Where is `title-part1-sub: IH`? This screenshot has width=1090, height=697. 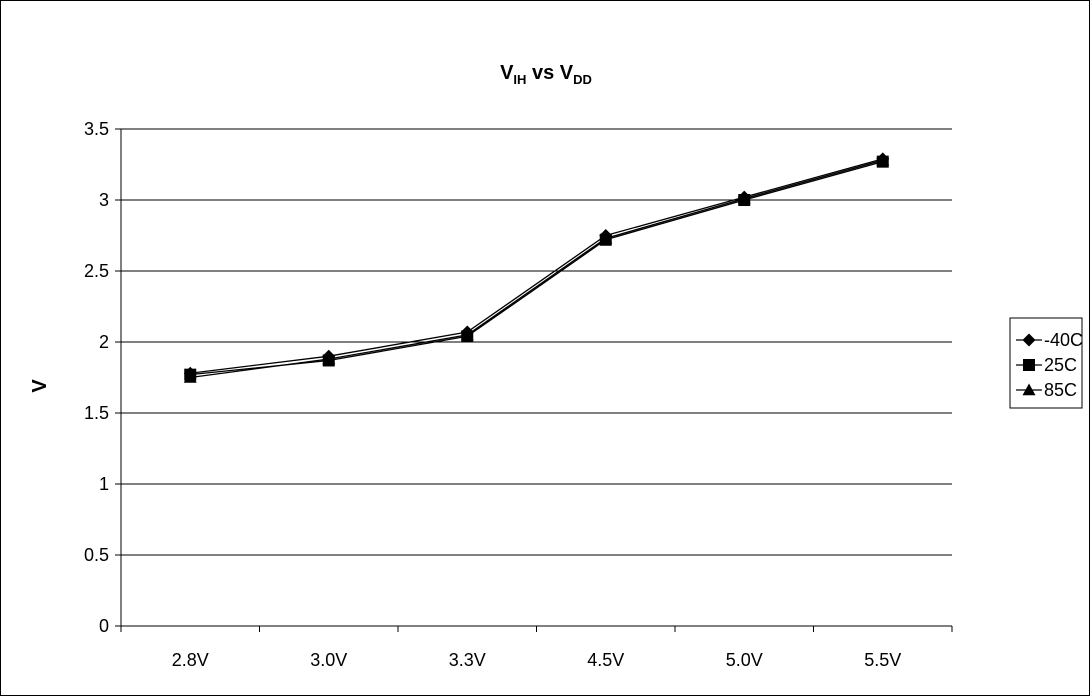
title-part1-sub: IH is located at coordinates (519, 79).